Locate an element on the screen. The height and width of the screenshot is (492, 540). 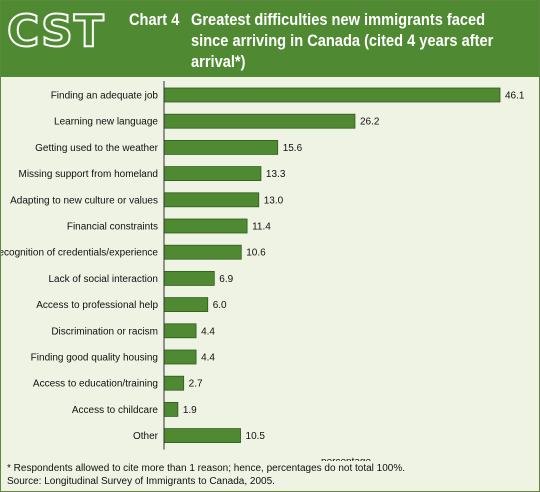
category-label: Access to childcare is located at coordinates (115, 410).